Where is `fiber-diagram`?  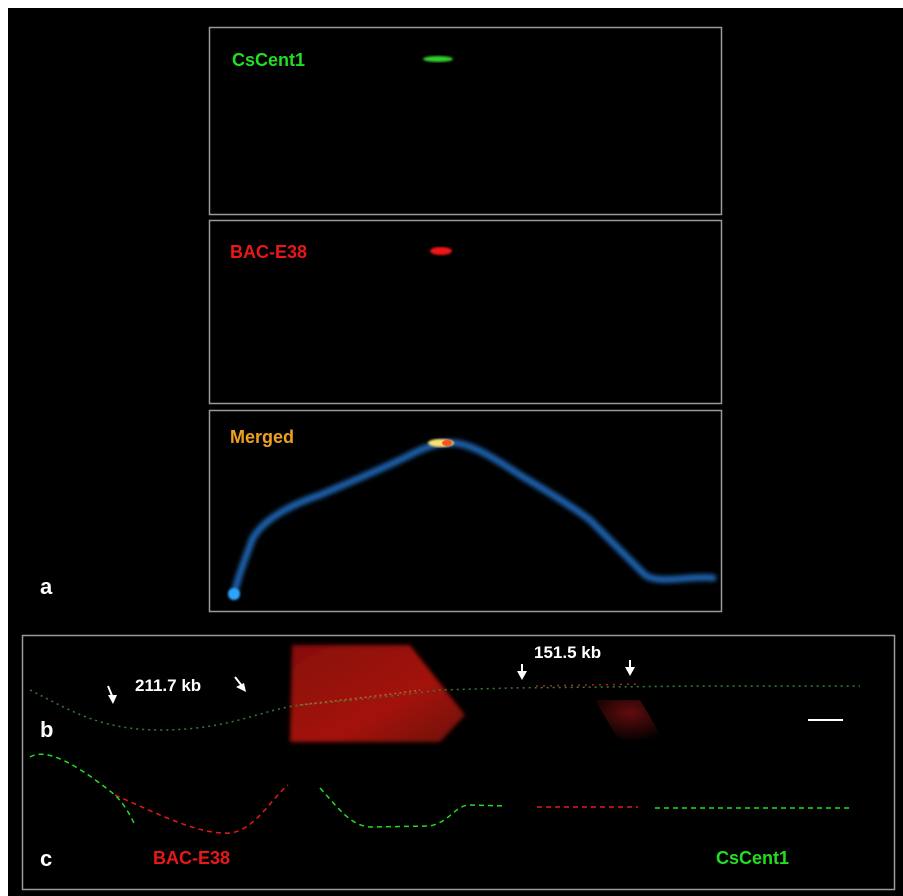
fiber-diagram is located at coordinates (440, 793).